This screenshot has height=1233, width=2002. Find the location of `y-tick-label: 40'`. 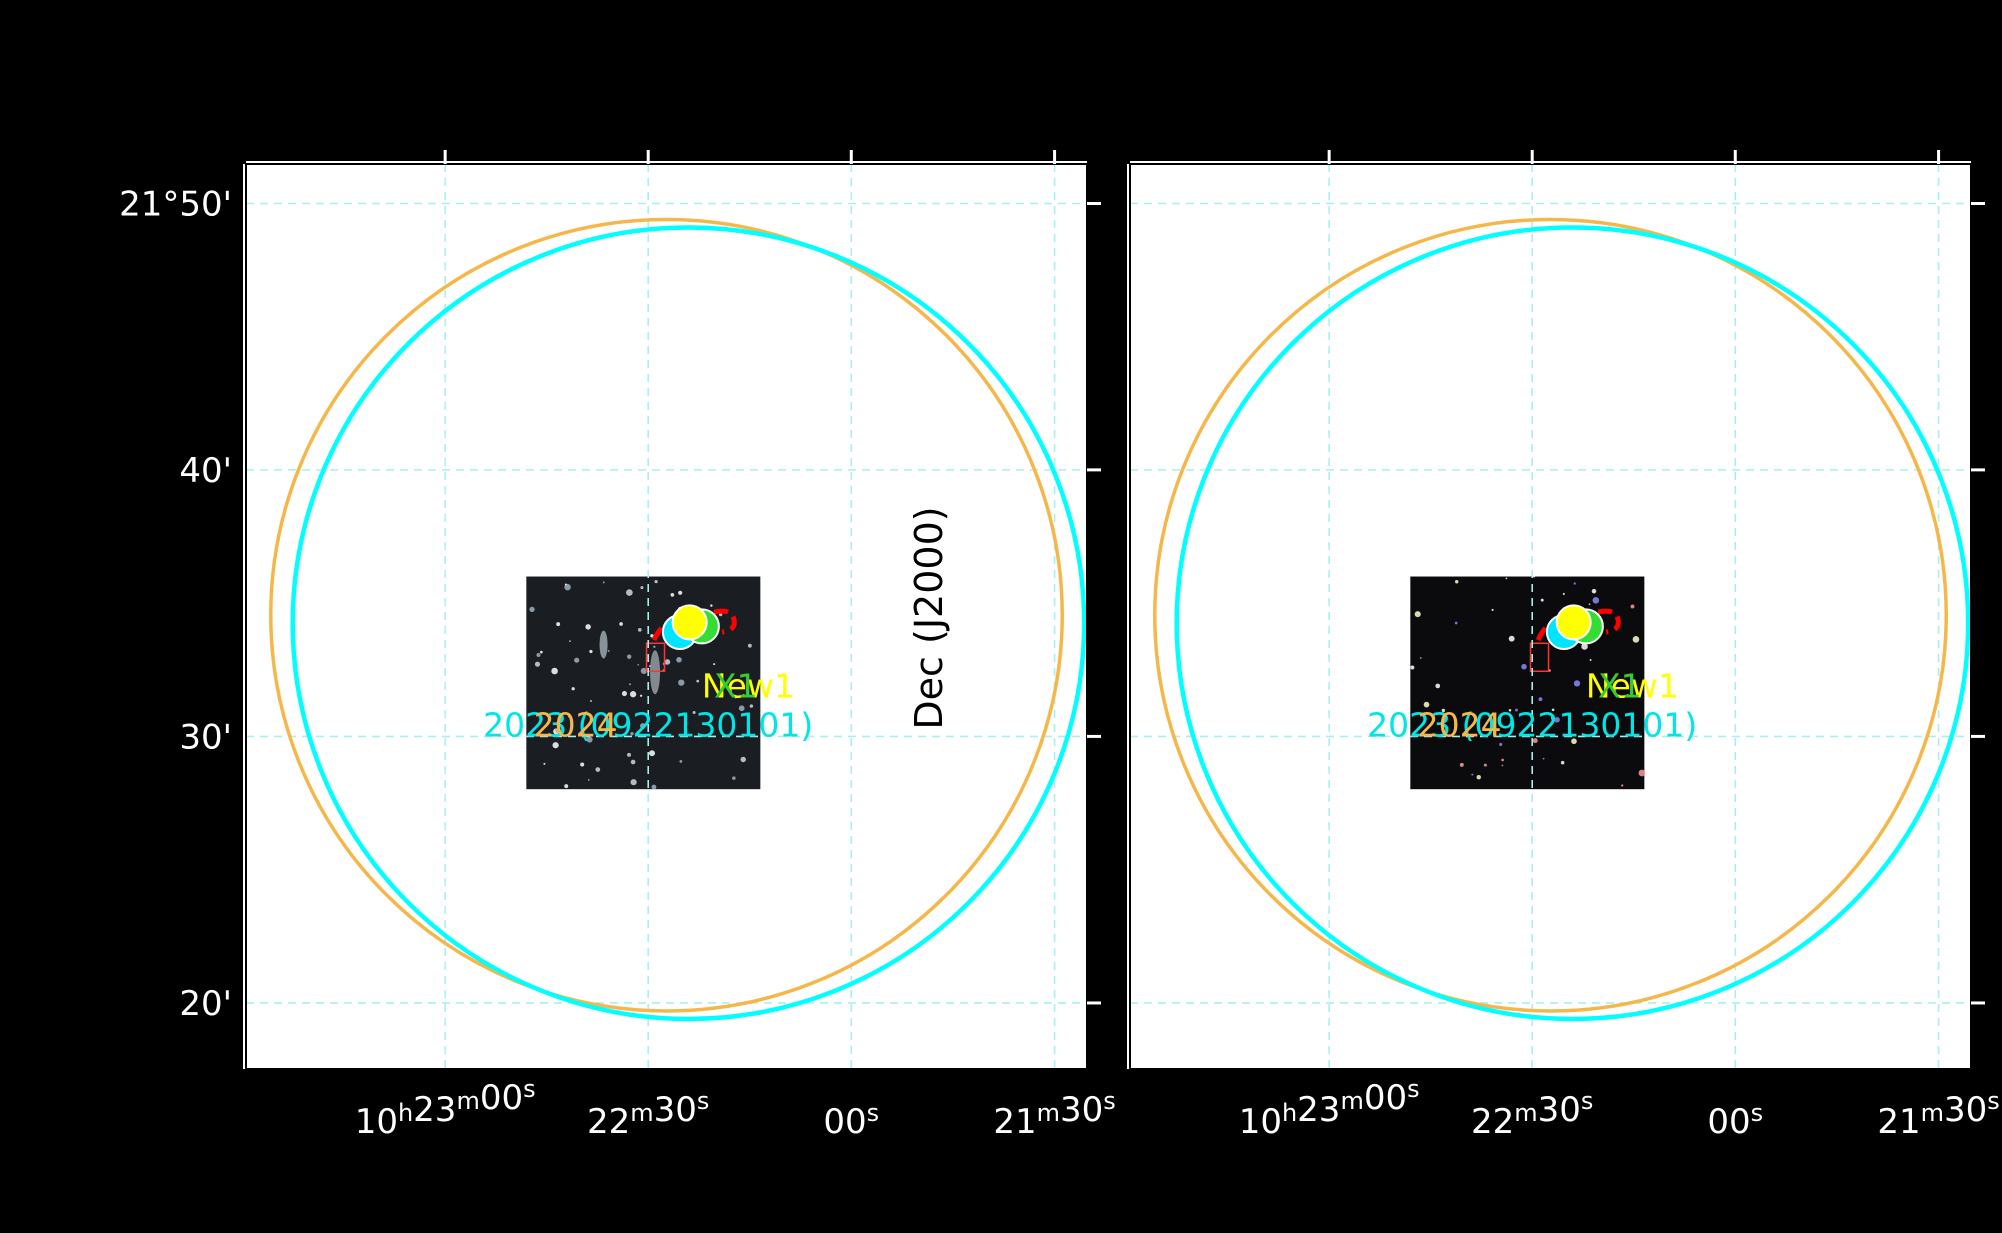

y-tick-label: 40' is located at coordinates (205, 471).